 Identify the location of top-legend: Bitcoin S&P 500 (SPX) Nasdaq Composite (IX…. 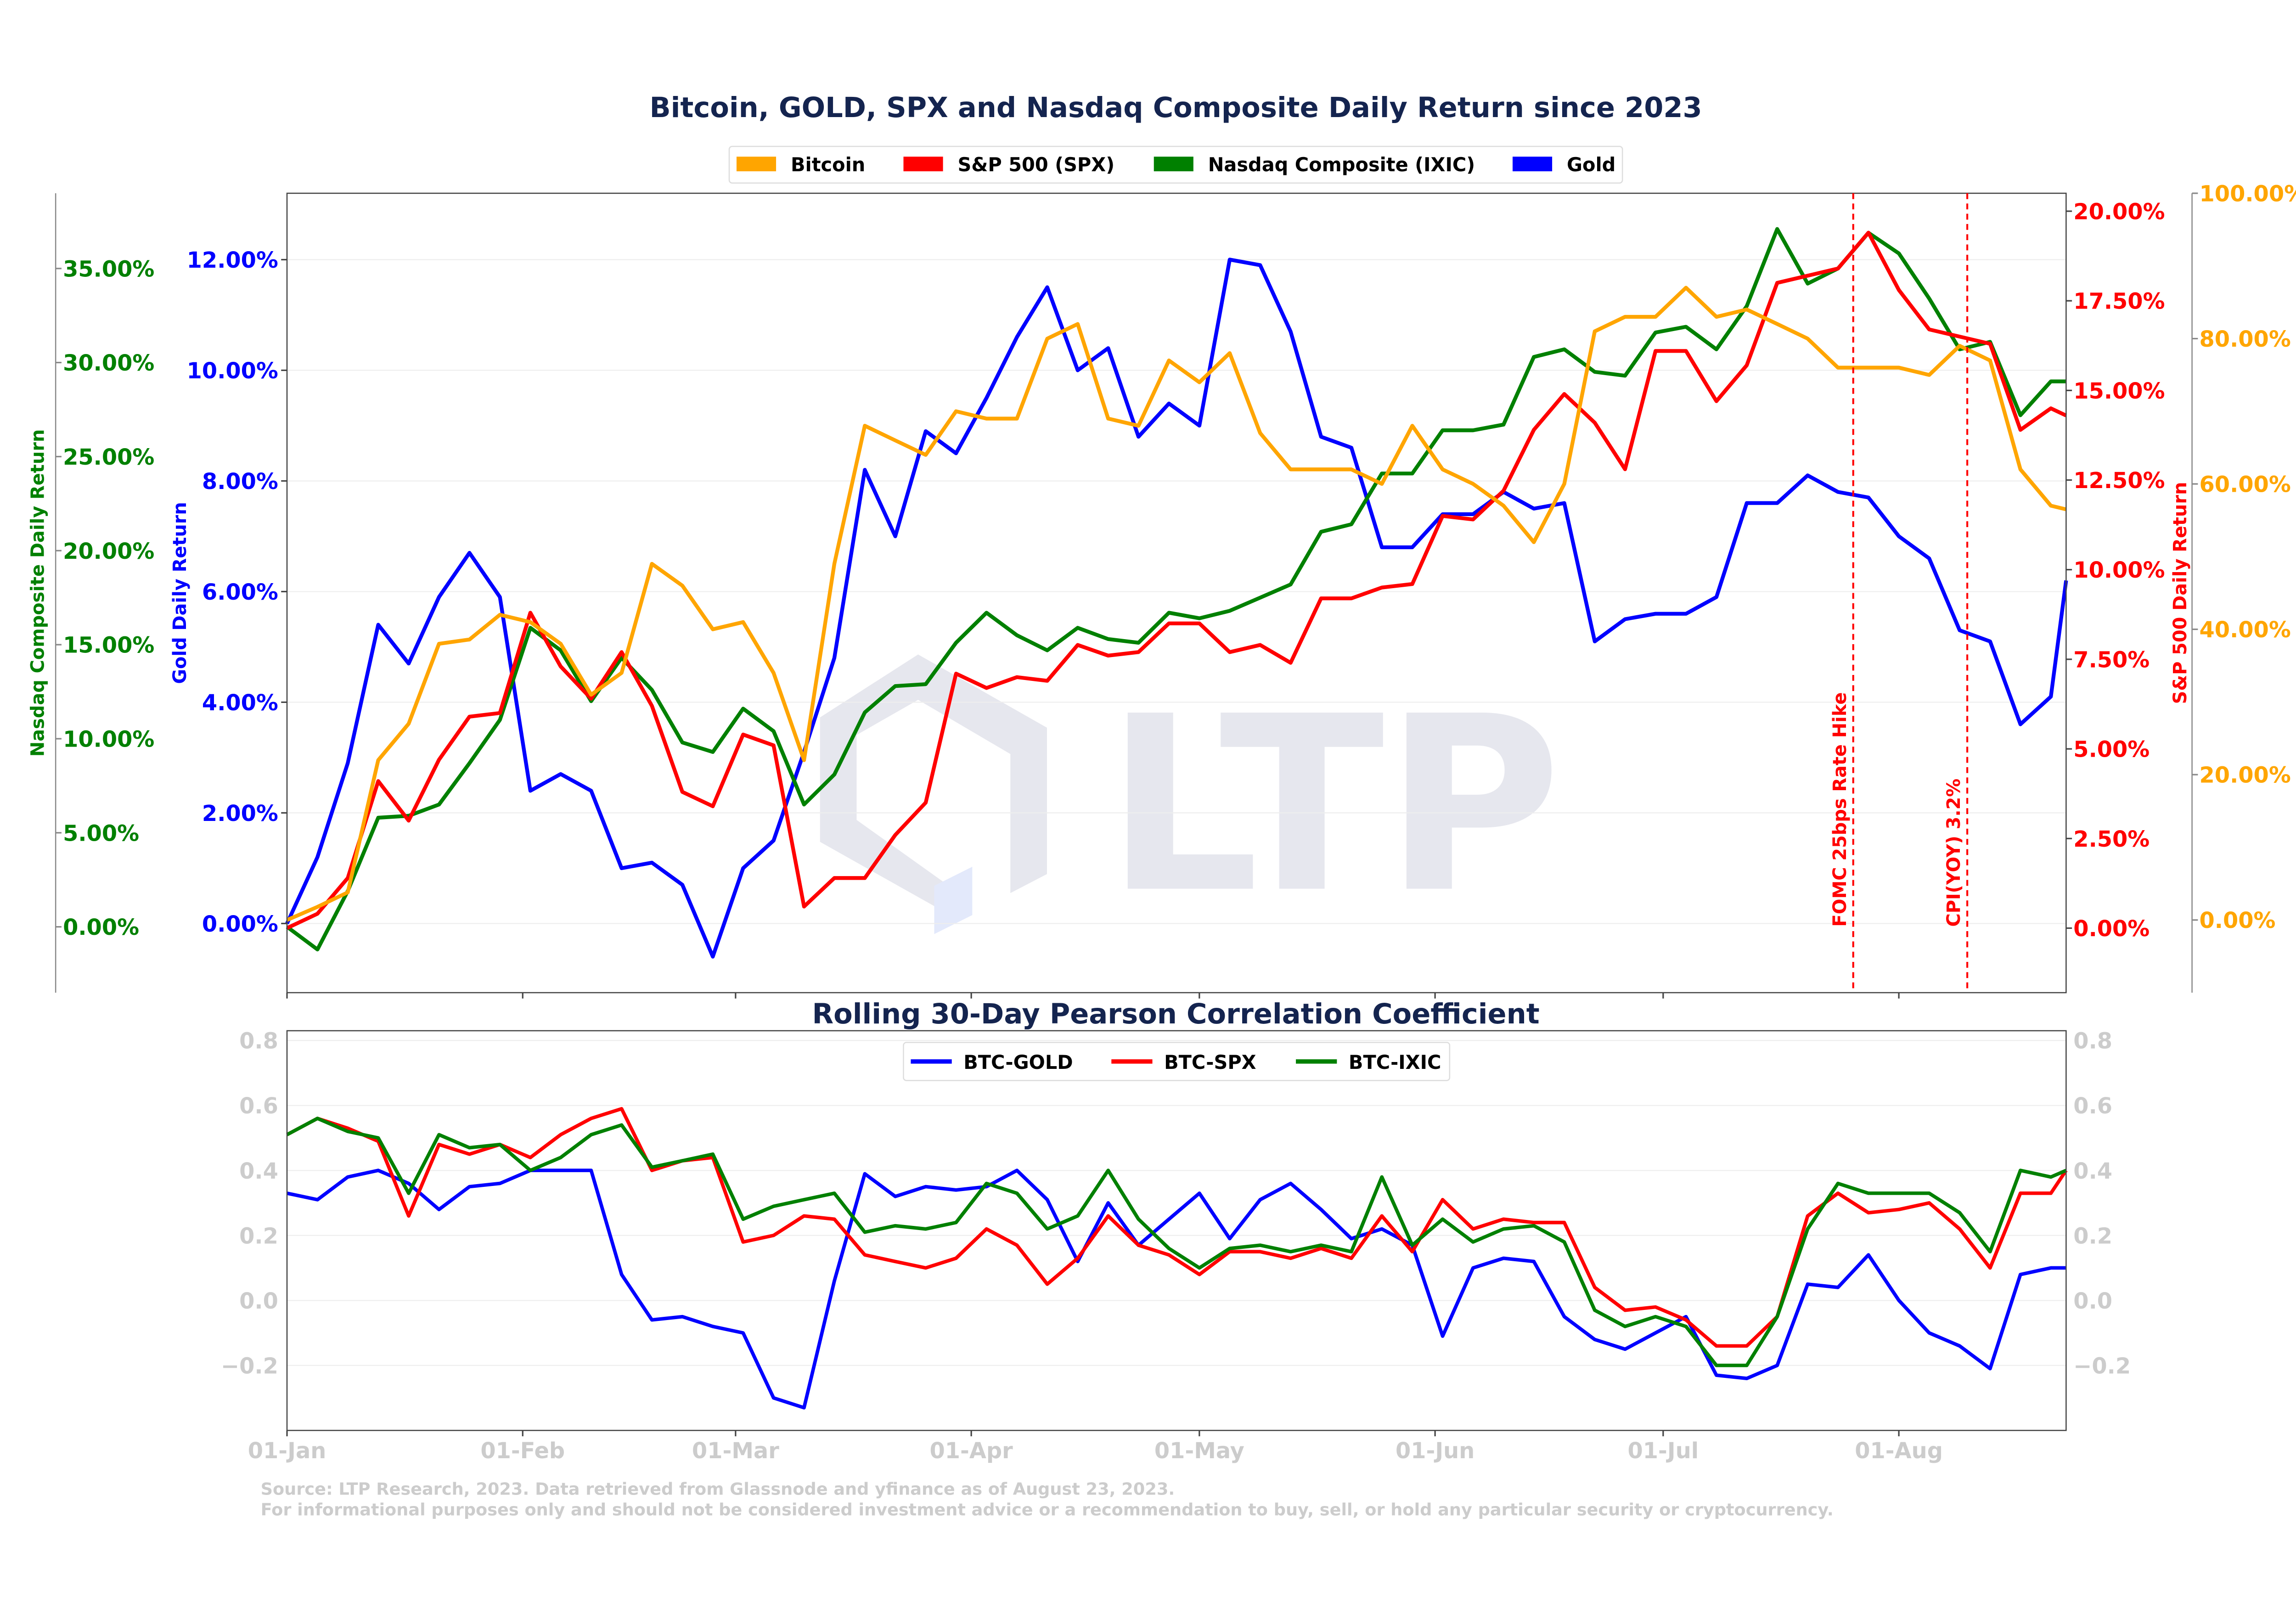
(1175, 165).